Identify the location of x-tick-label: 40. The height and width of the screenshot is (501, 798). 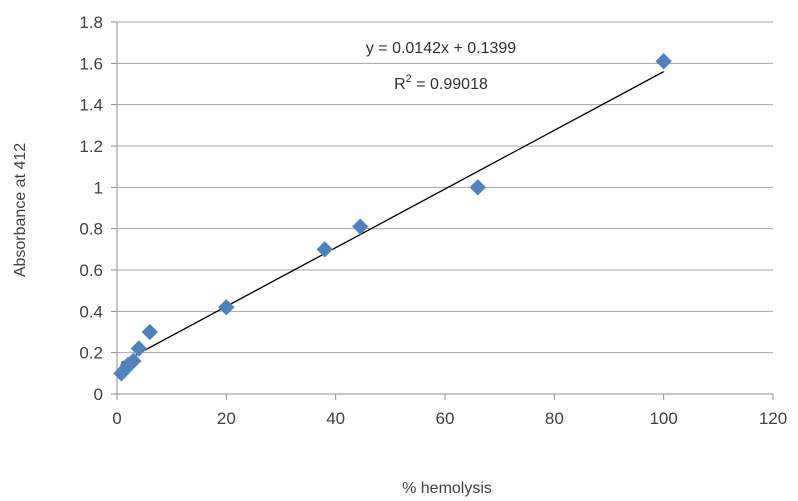
(335, 418).